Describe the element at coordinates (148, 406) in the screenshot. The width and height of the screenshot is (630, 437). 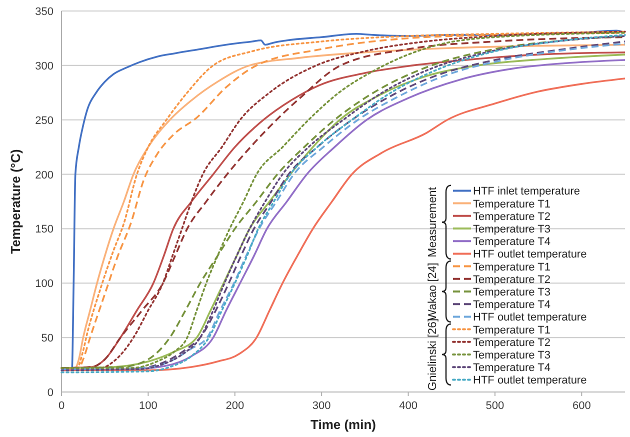
I see `x-tick-label: 100` at that location.